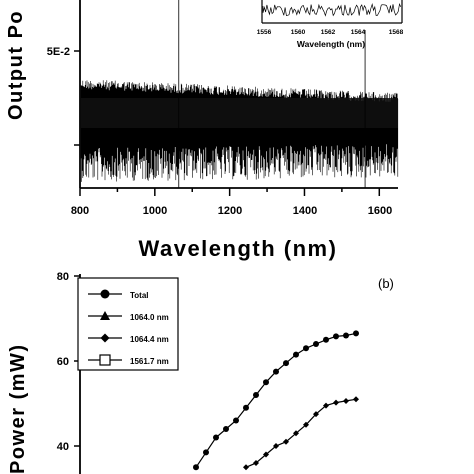 This screenshot has width=474, height=474. What do you see at coordinates (149, 361) in the screenshot?
I see `legend-label-1561-7: 1561.7 nm` at bounding box center [149, 361].